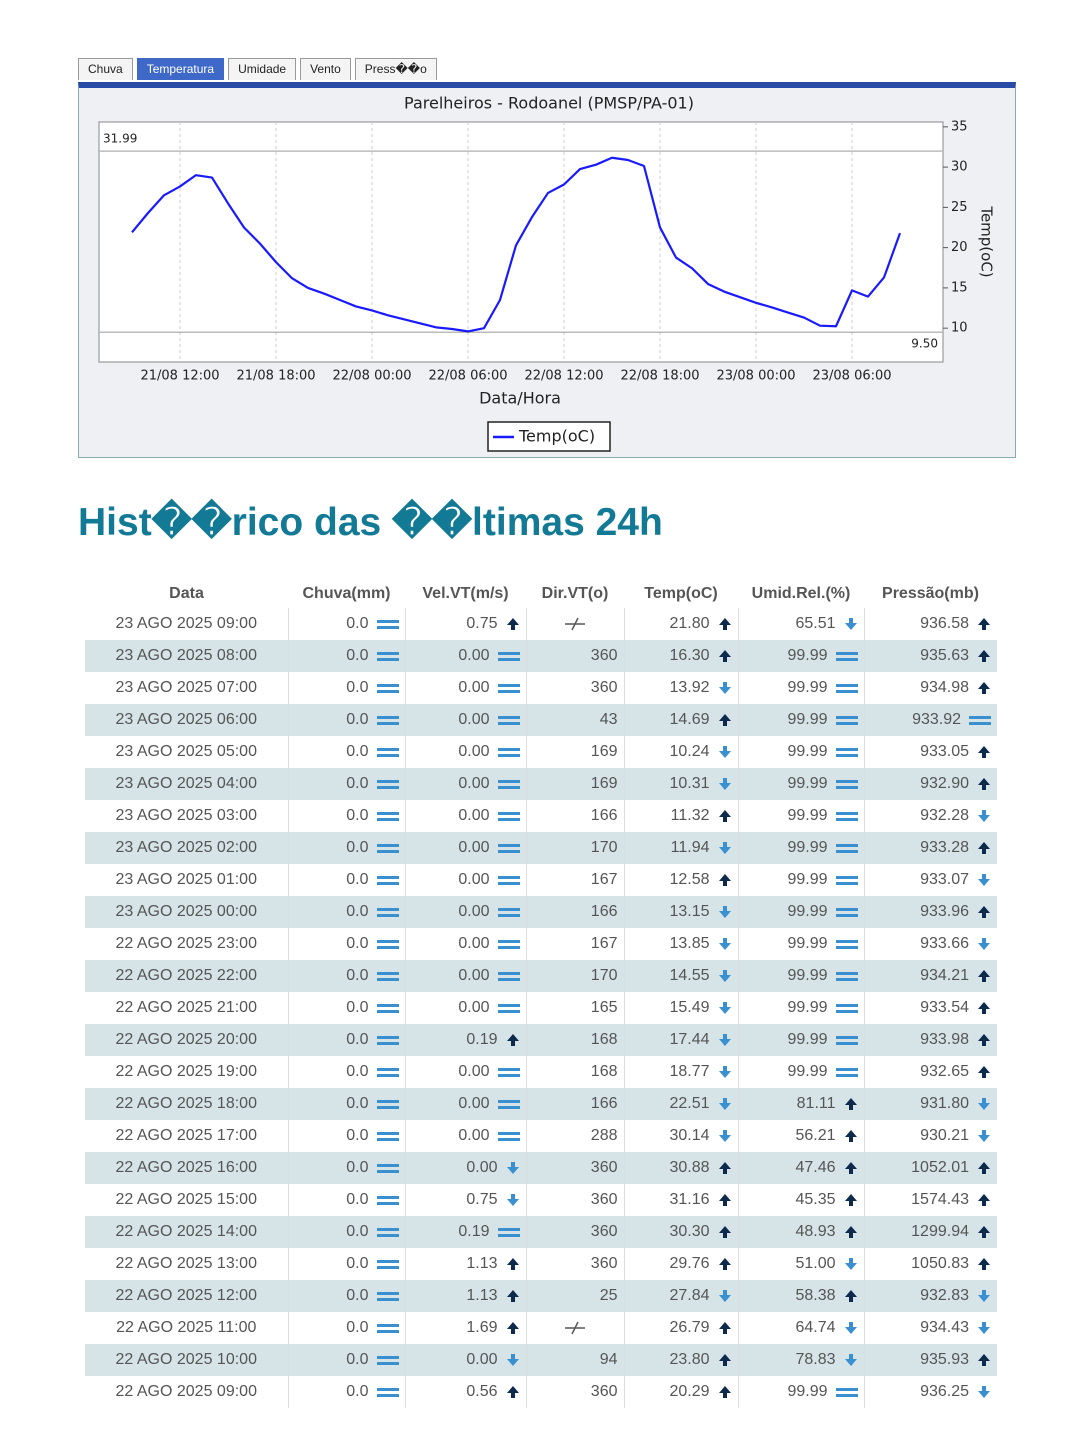 The image size is (1080, 1433). What do you see at coordinates (105, 69) in the screenshot?
I see `tab: Chuva` at bounding box center [105, 69].